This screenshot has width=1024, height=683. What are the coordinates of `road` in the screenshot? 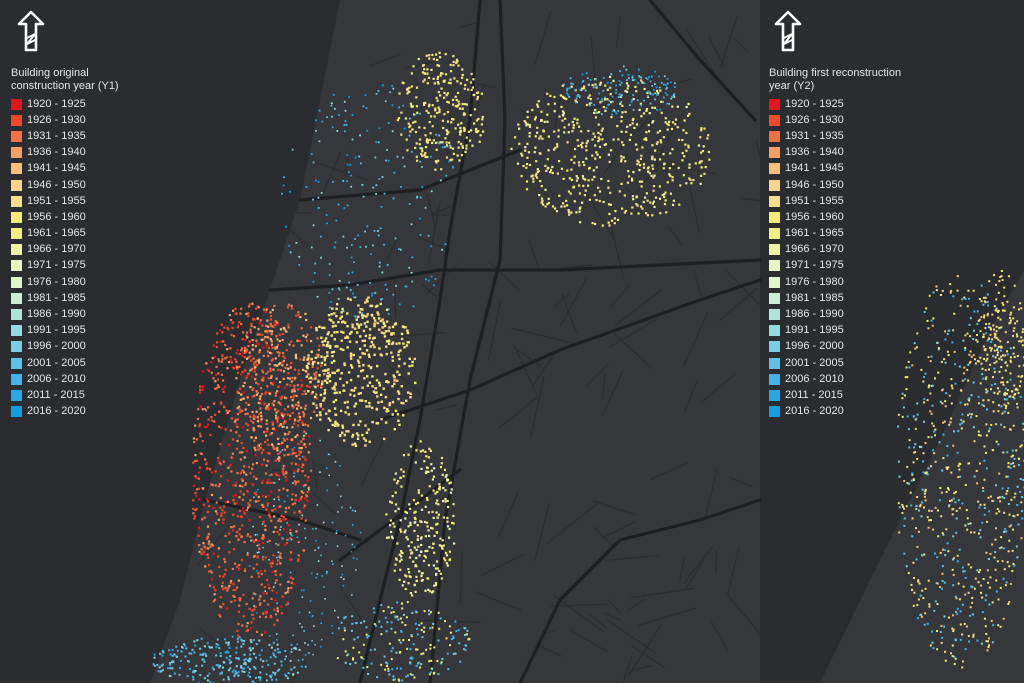 It's located at (519, 411).